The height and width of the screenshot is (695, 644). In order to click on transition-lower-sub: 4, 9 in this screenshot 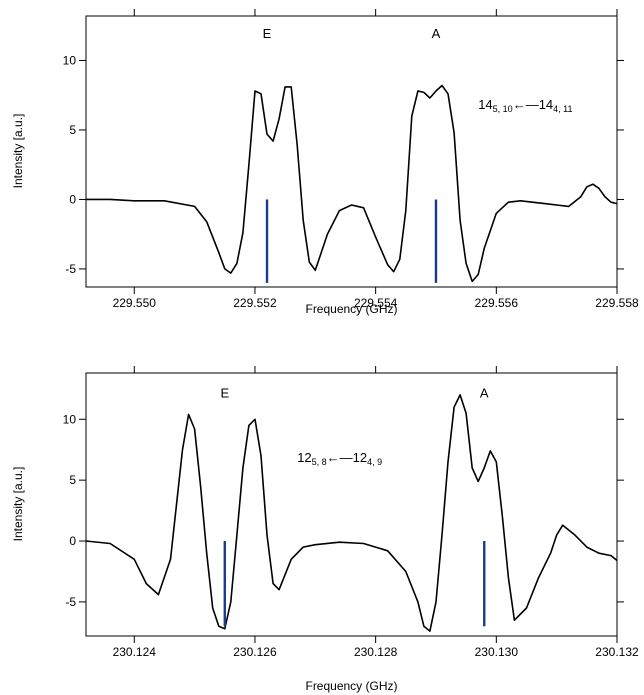, I will do `click(374, 462)`.